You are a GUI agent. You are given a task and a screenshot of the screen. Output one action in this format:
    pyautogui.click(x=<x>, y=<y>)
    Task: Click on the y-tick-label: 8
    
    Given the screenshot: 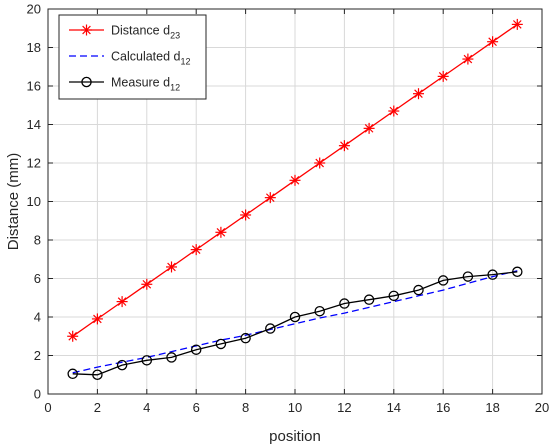 What is the action you would take?
    pyautogui.click(x=37, y=240)
    